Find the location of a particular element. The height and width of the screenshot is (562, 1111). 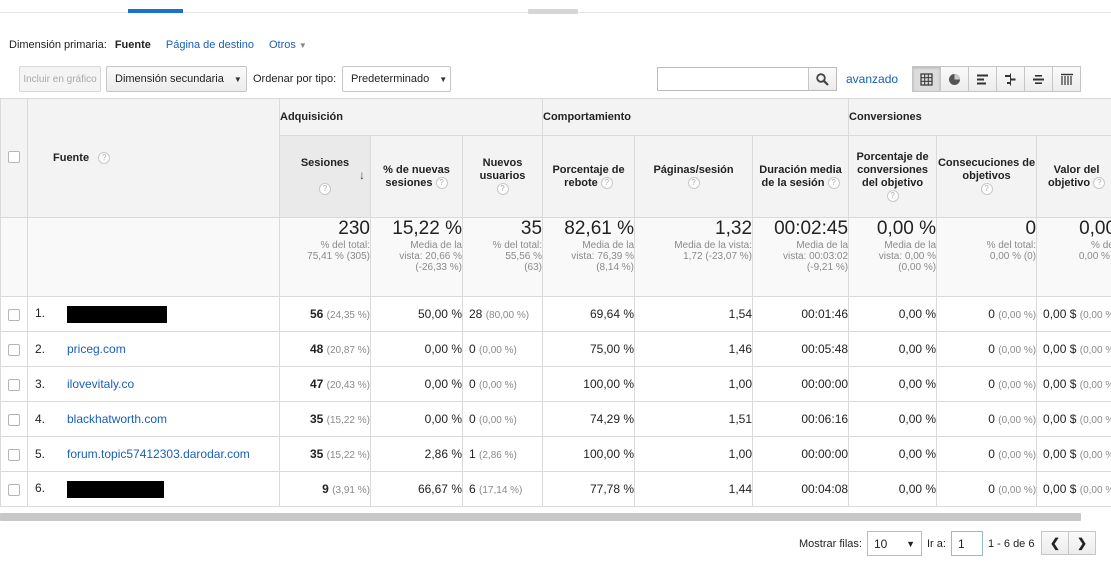

col-avg-duration: Duración media de la sesión ? is located at coordinates (801, 176).